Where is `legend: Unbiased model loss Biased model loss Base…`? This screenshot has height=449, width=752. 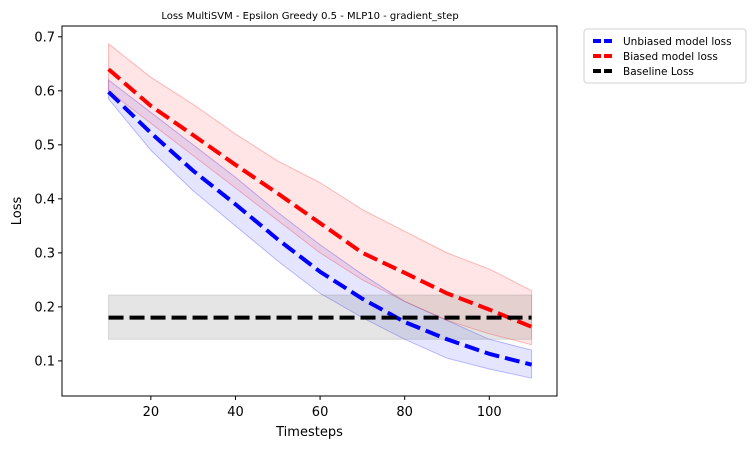 legend: Unbiased model loss Biased model loss Base… is located at coordinates (665, 56).